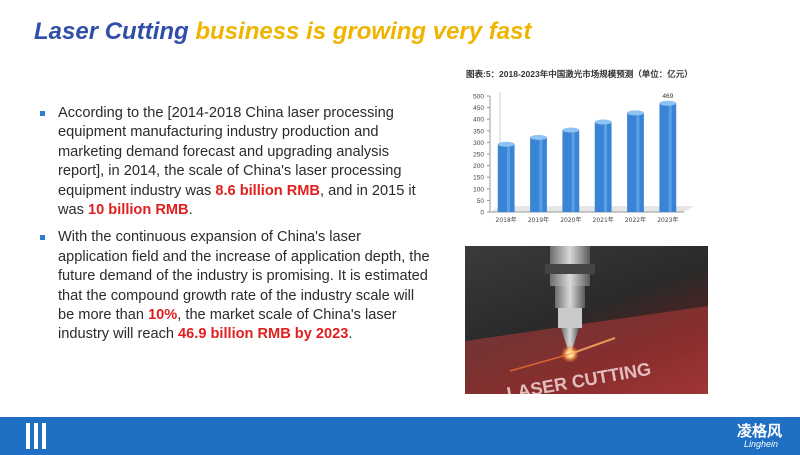 The height and width of the screenshot is (455, 800). What do you see at coordinates (506, 220) in the screenshot?
I see `x-tick-label: 2018年` at bounding box center [506, 220].